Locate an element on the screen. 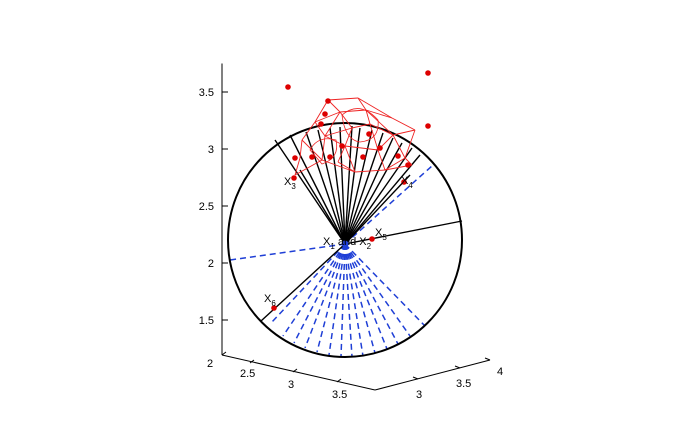 This screenshot has height=444, width=692. x-axis-line is located at coordinates (298, 372).